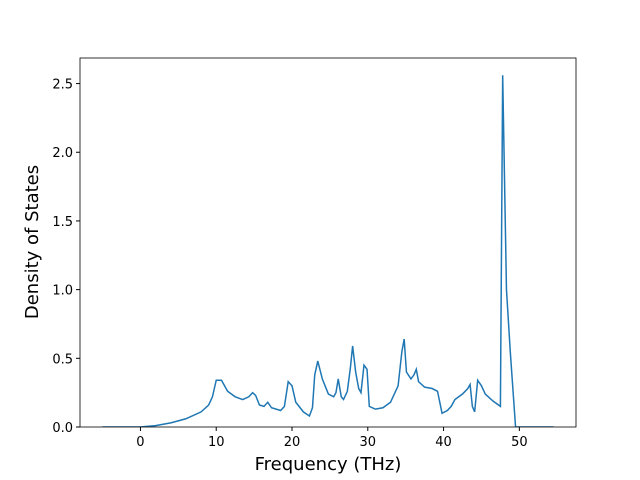  Describe the element at coordinates (292, 442) in the screenshot. I see `x-tick-label: 20` at that location.